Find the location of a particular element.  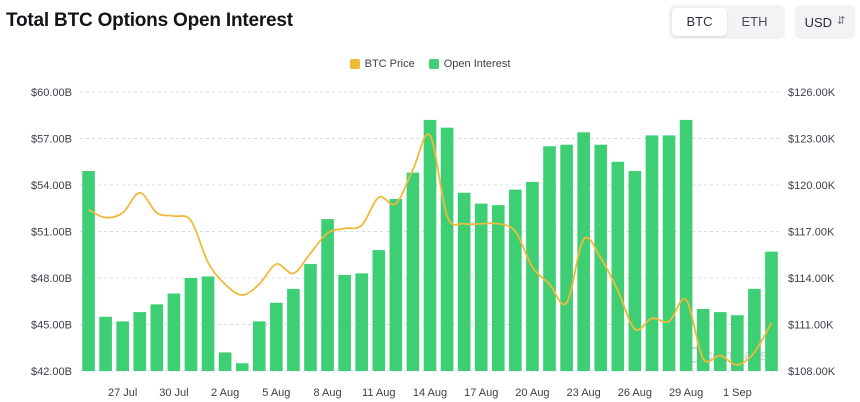

legend-item-btc-price: BTC Price is located at coordinates (382, 64).